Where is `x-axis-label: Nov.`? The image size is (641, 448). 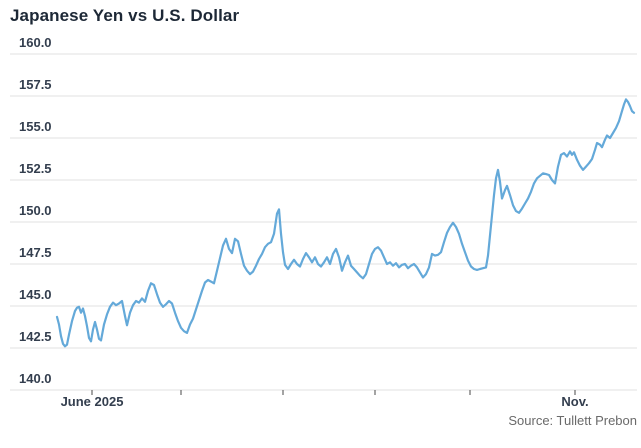
x-axis-label: Nov. is located at coordinates (575, 401).